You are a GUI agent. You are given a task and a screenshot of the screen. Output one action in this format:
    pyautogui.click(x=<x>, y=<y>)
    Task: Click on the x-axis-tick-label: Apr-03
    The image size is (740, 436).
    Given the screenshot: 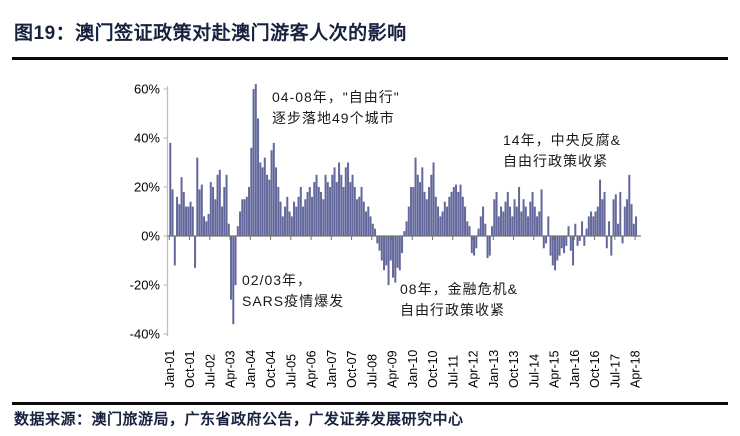 What is the action you would take?
    pyautogui.click(x=231, y=369)
    